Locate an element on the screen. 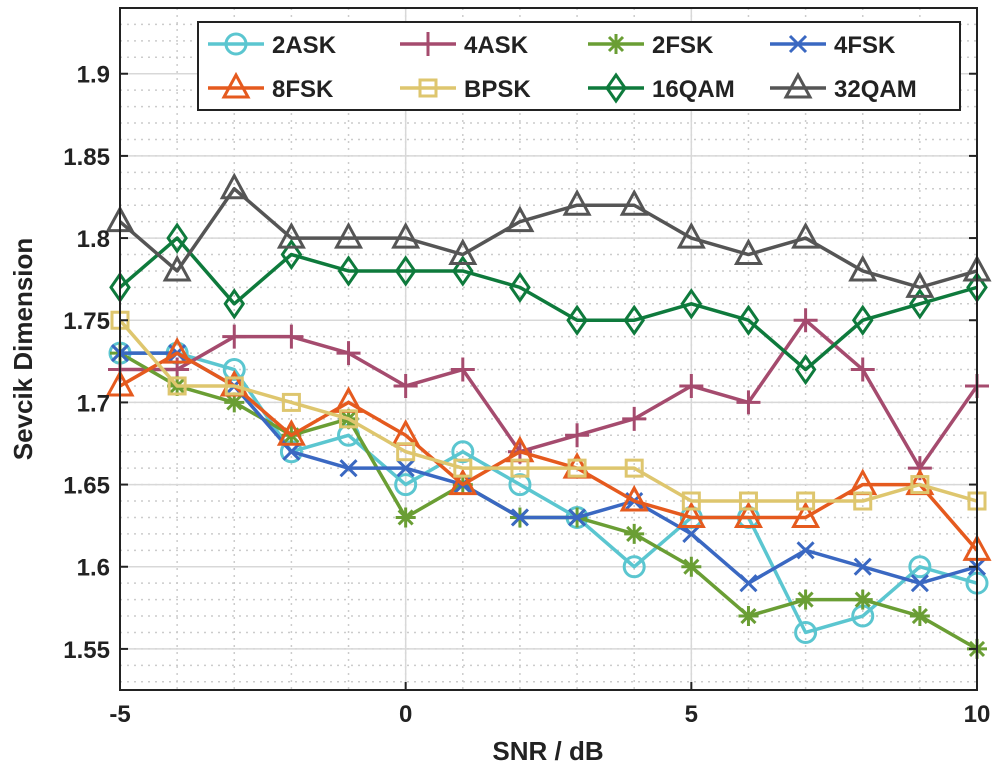  legend-item-4fsk: 4FSK is located at coordinates (833, 45).